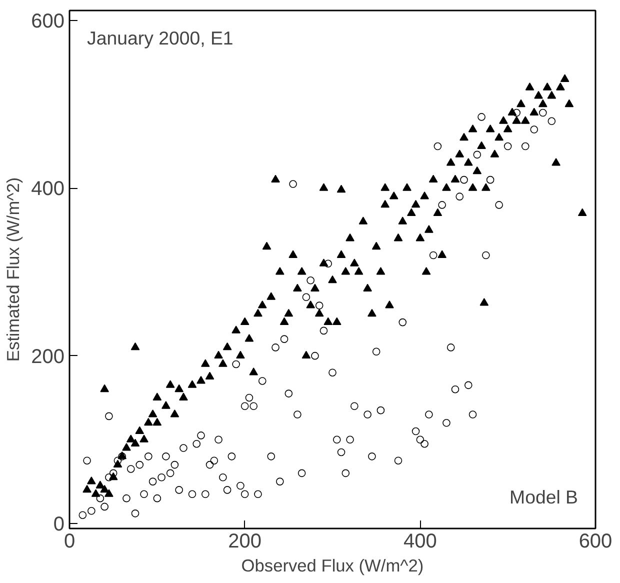 The image size is (620, 583). I want to click on x-tick-label: 600, so click(595, 541).